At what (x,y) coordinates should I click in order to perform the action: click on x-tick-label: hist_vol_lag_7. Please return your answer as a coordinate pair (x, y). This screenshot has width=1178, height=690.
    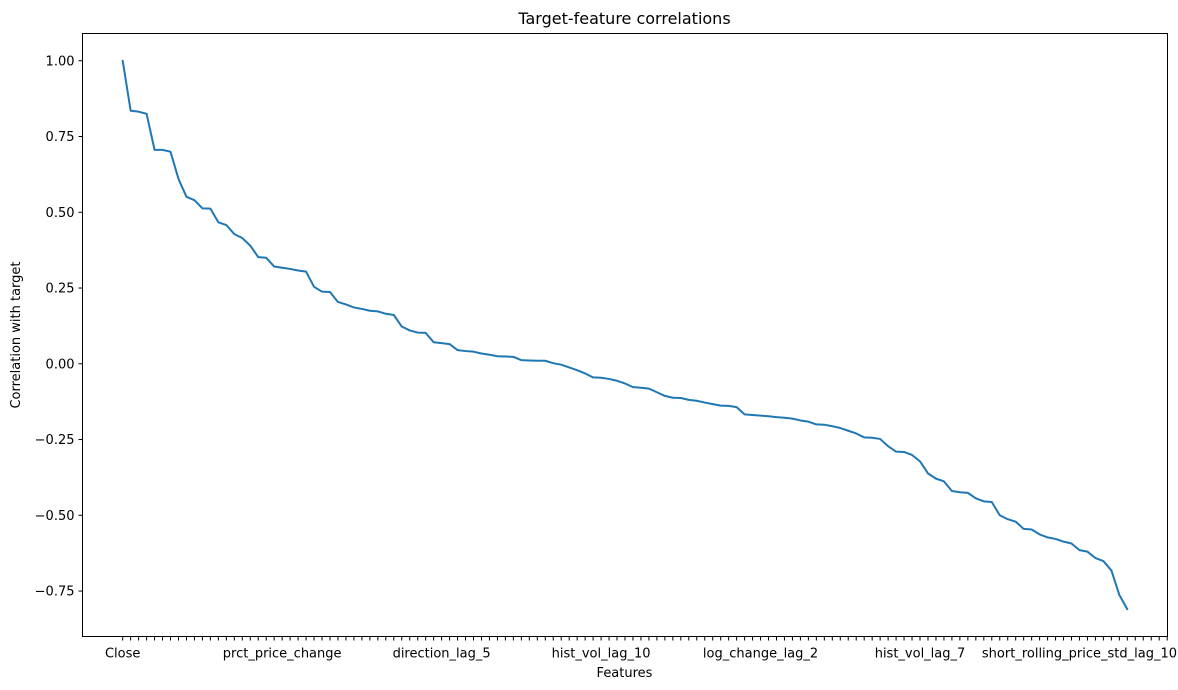
    Looking at the image, I should click on (920, 654).